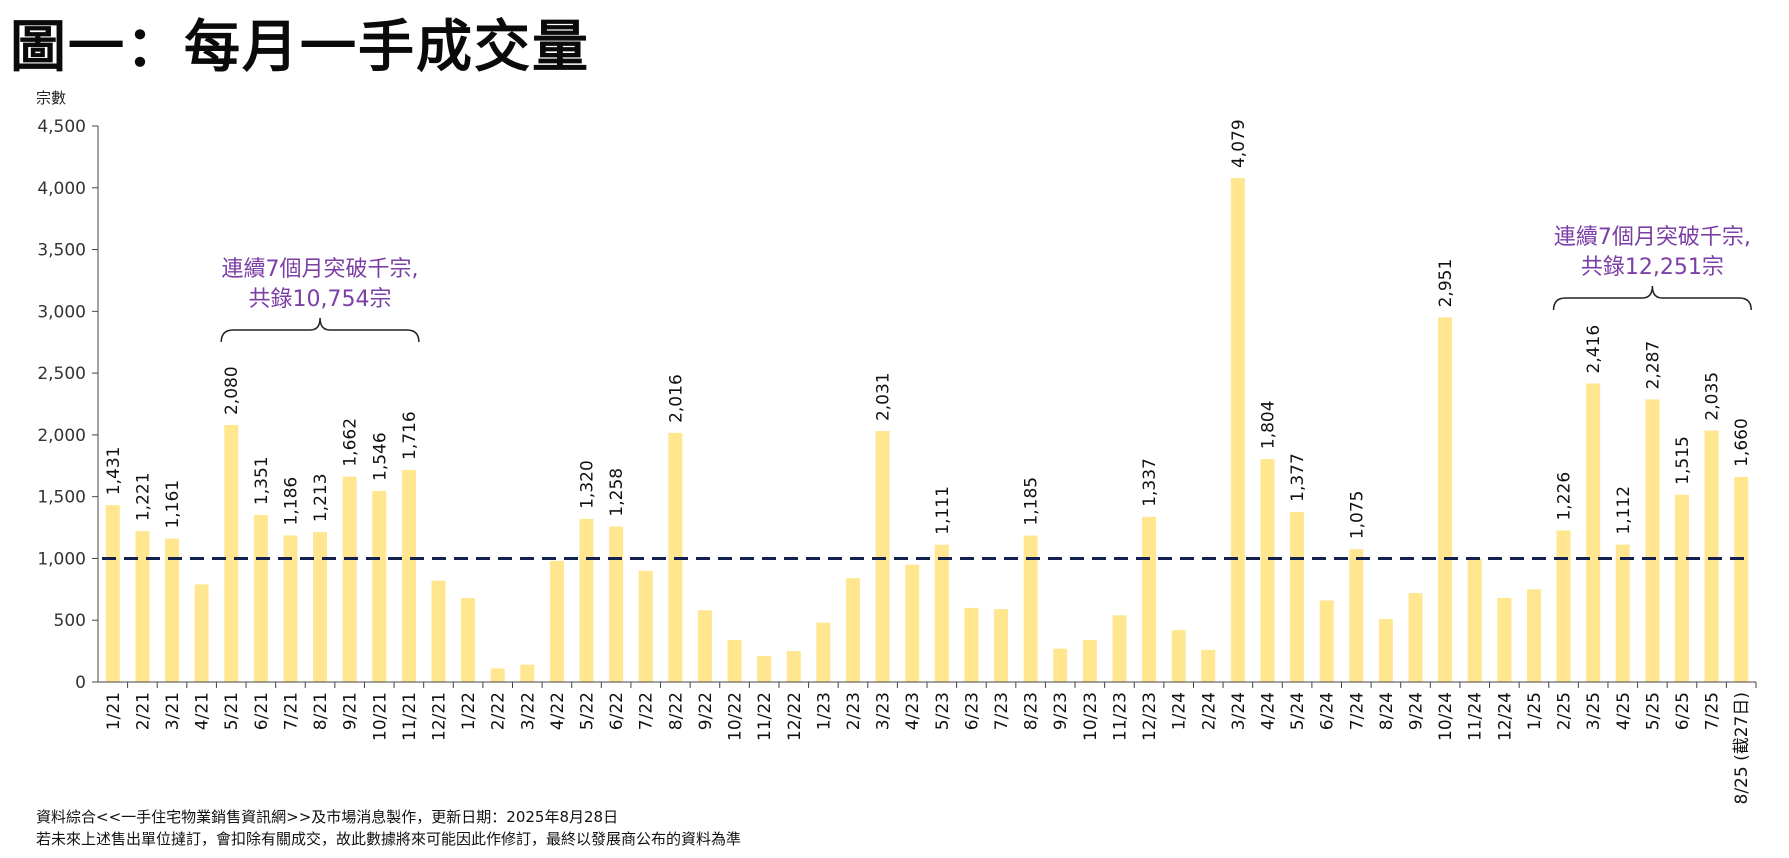 The image size is (1789, 858). I want to click on data-label: 1,320, so click(588, 484).